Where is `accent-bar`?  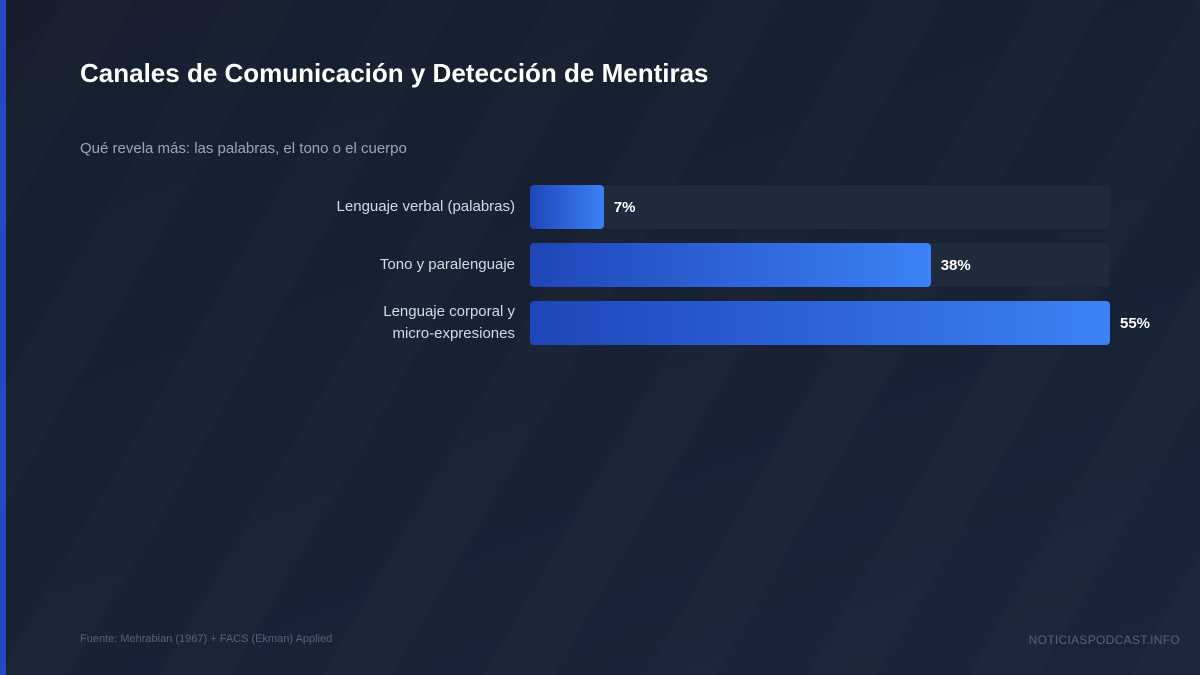
accent-bar is located at coordinates (3, 337).